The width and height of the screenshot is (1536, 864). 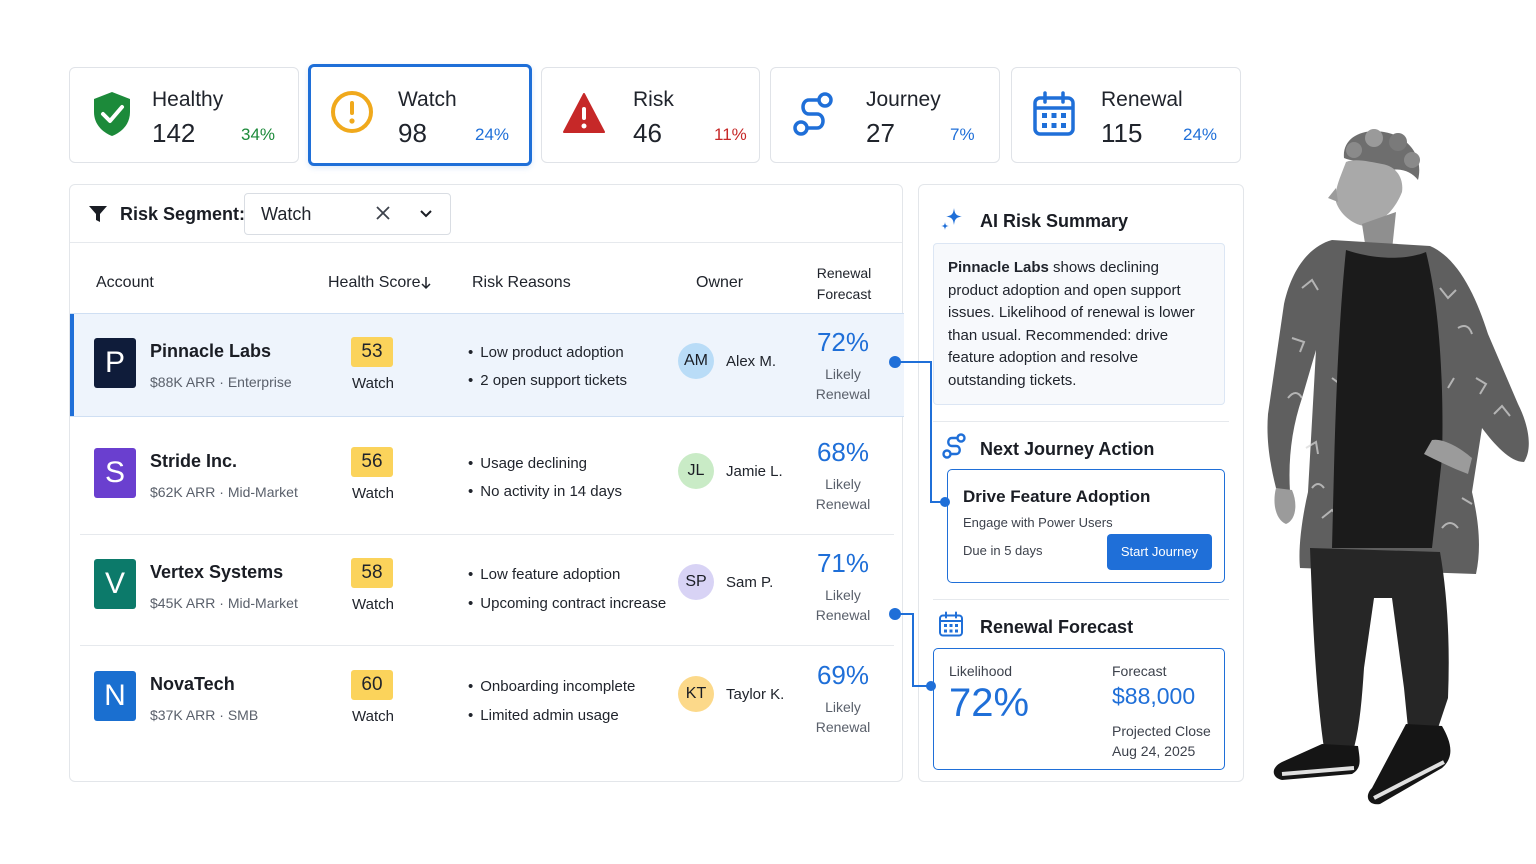 What do you see at coordinates (420, 115) in the screenshot?
I see `stat-card-watch: Watch 98 24%` at bounding box center [420, 115].